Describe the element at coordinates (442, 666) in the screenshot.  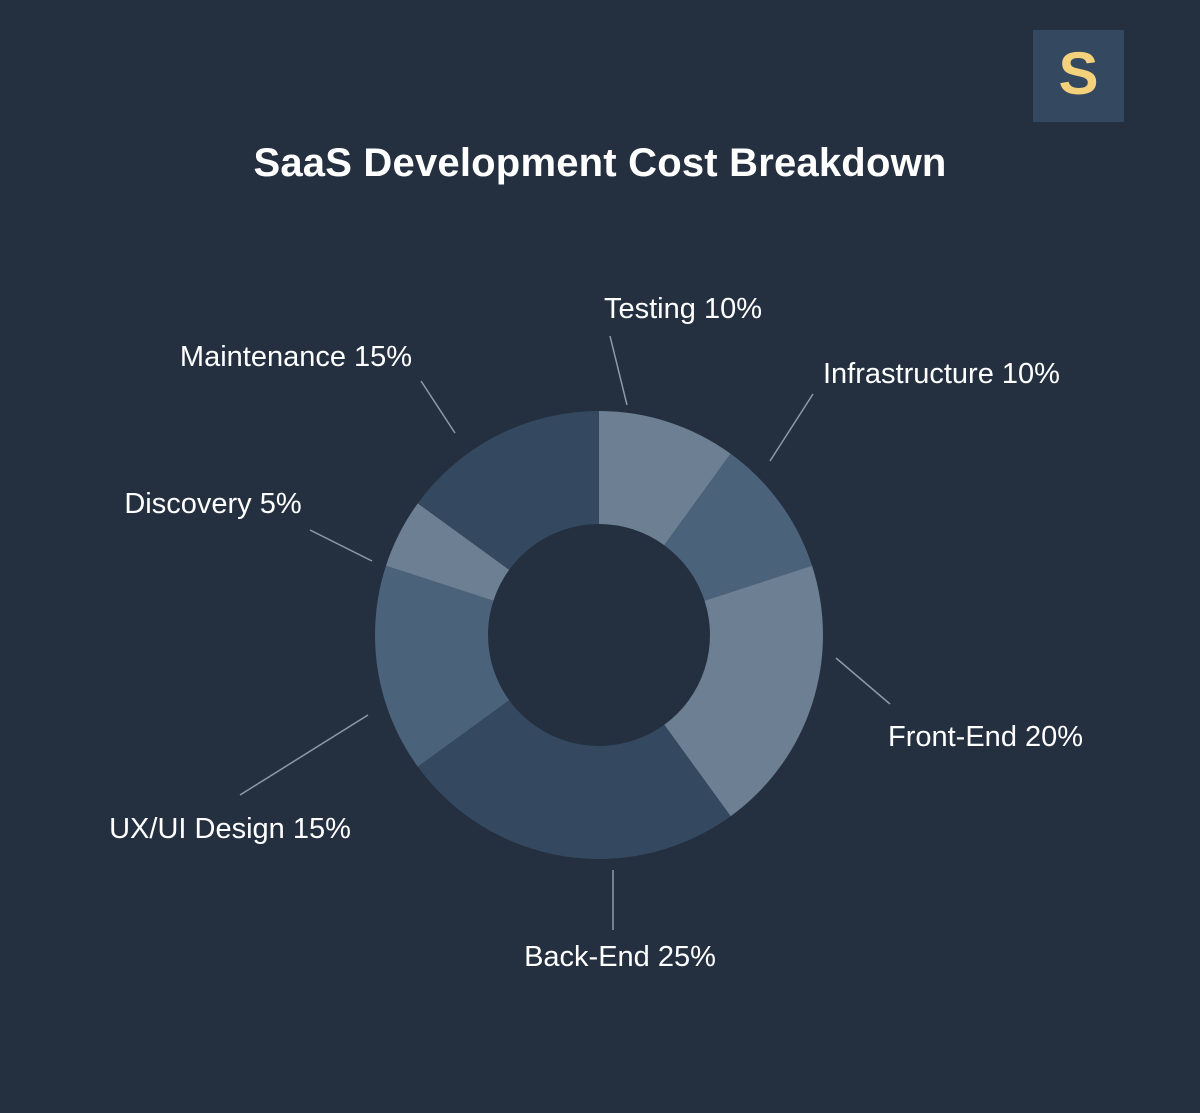
I see `slice-ux-ui-design` at that location.